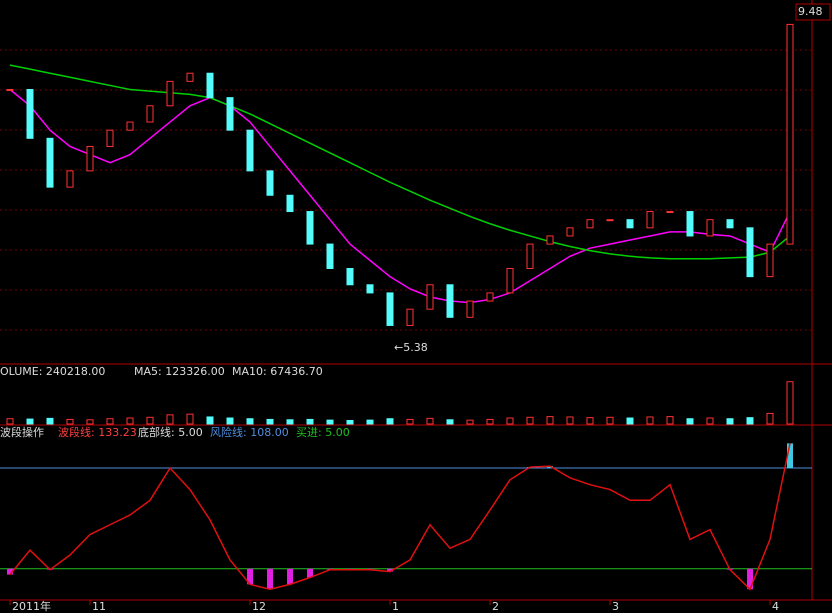  I want to click on volume-label: OLUME: 240218.00, so click(52, 371).